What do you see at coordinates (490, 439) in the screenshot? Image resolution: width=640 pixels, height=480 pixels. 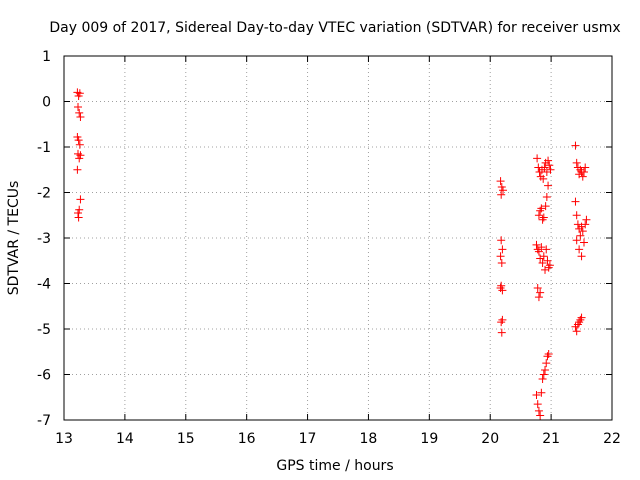 I see `x-tick-label: 20` at bounding box center [490, 439].